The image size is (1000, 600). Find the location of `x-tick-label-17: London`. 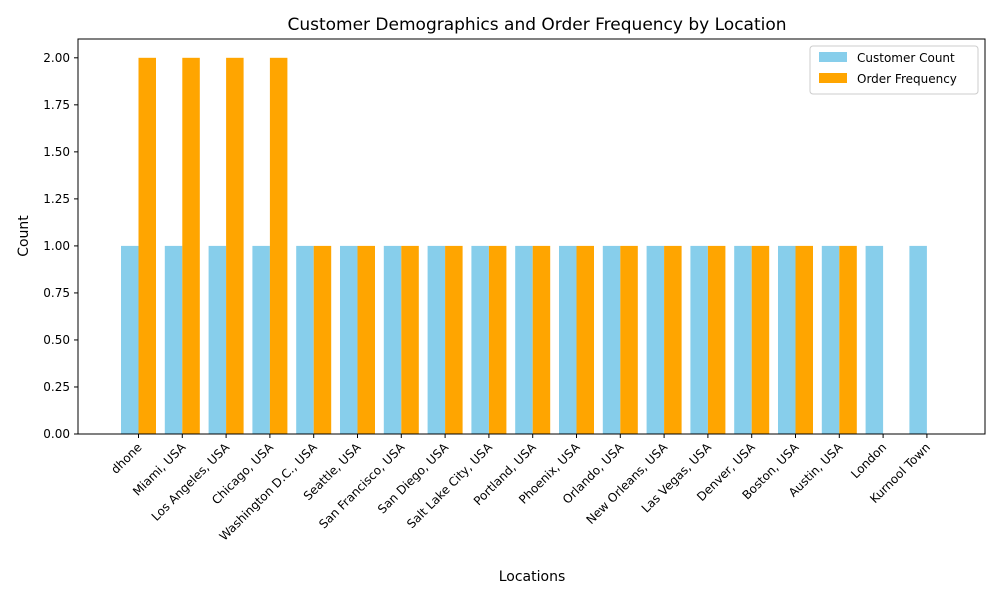

x-tick-label-17: London is located at coordinates (868, 460).